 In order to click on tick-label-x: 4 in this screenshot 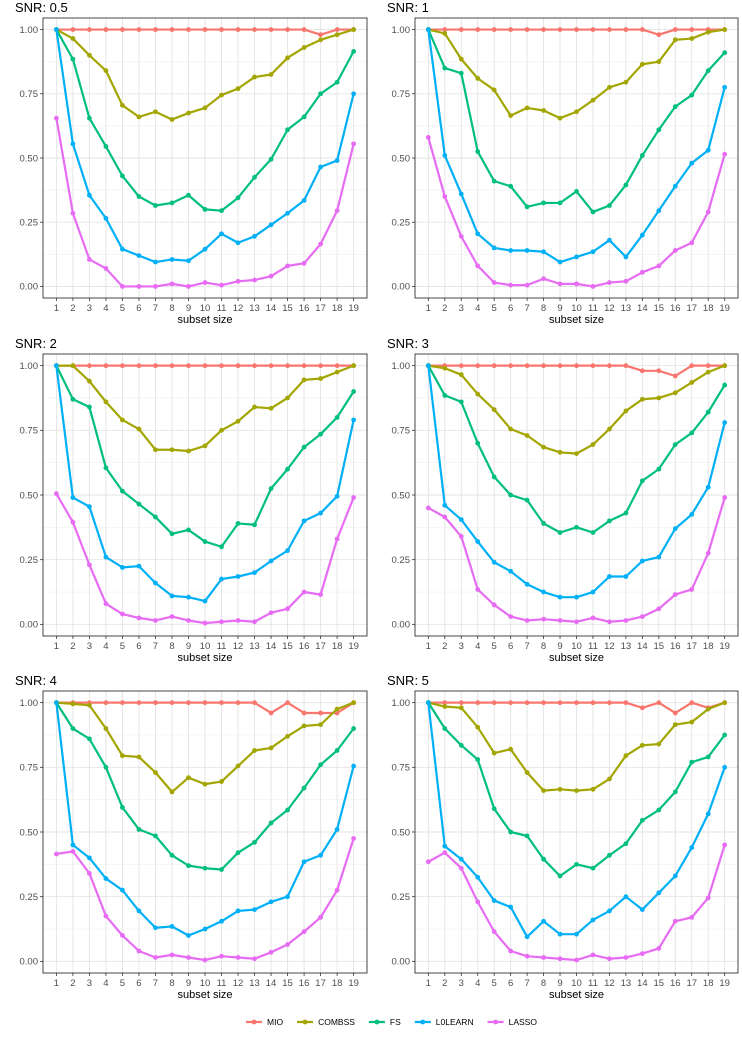, I will do `click(105, 308)`.